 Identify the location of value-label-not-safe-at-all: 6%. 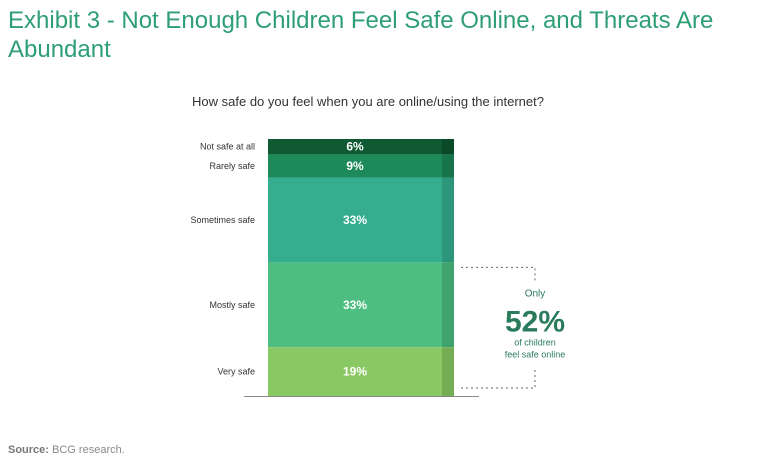
(355, 147).